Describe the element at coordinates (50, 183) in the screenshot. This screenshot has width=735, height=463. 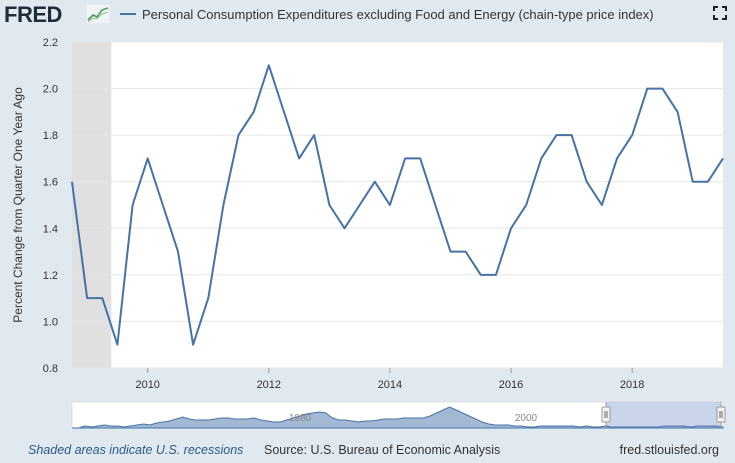
I see `y-tick-label: 1.6` at that location.